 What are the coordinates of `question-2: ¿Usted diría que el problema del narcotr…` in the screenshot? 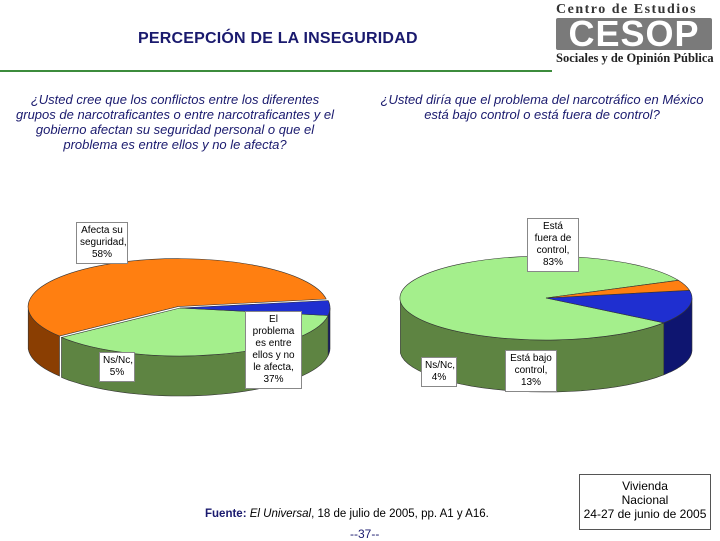 It's located at (542, 107).